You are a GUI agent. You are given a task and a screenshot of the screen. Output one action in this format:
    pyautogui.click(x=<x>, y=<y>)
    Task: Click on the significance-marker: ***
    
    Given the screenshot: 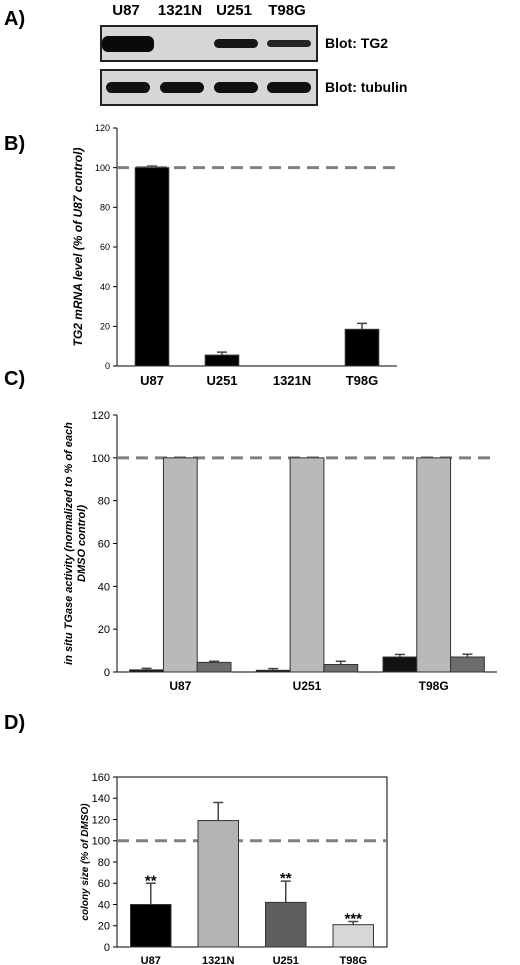 What is the action you would take?
    pyautogui.click(x=353, y=919)
    